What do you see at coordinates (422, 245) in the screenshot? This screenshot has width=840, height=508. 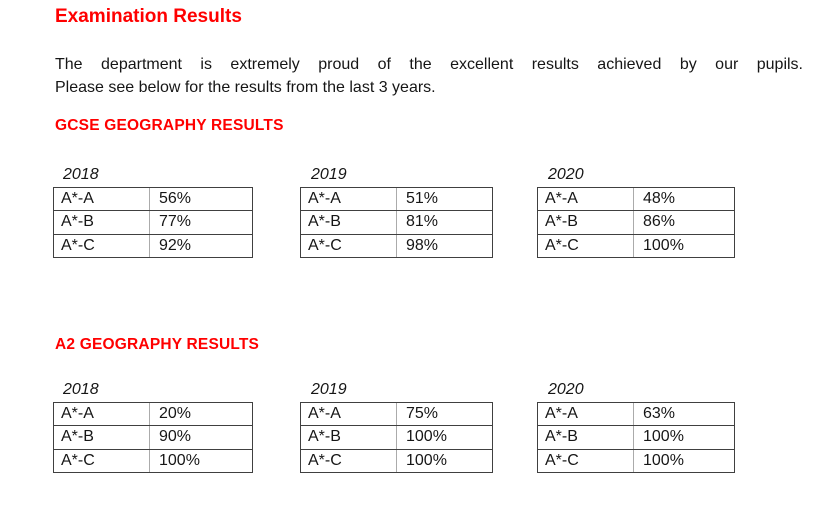 I see `percentage-cell: 98%` at bounding box center [422, 245].